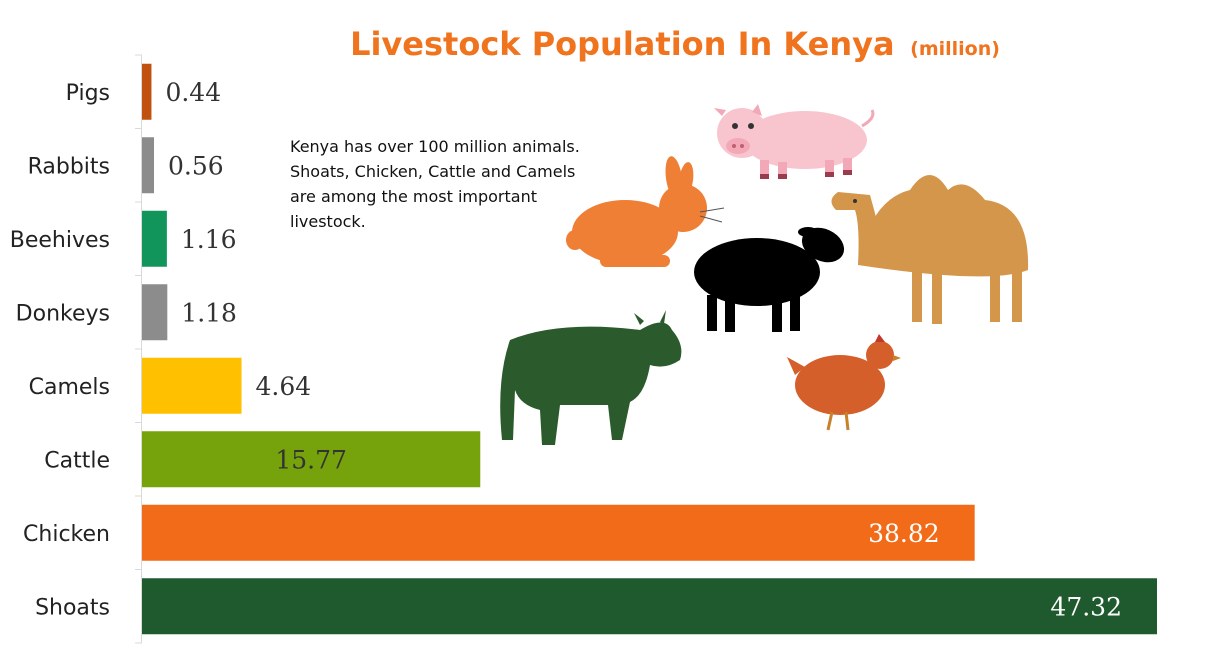 The image size is (1219, 659). Describe the element at coordinates (192, 385) in the screenshot. I see `bar-camels` at that location.